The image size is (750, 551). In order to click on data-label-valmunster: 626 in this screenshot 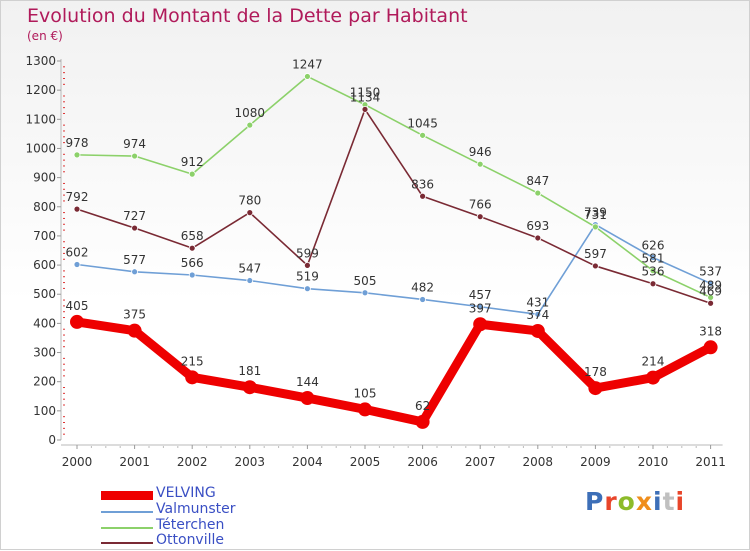, I will do `click(653, 245)`.